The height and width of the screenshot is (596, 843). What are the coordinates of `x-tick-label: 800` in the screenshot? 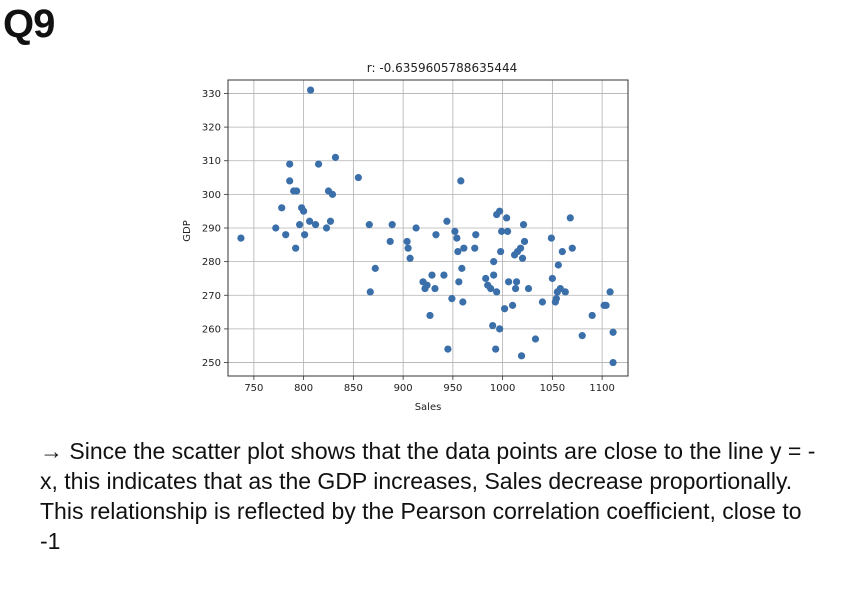 It's located at (303, 388).